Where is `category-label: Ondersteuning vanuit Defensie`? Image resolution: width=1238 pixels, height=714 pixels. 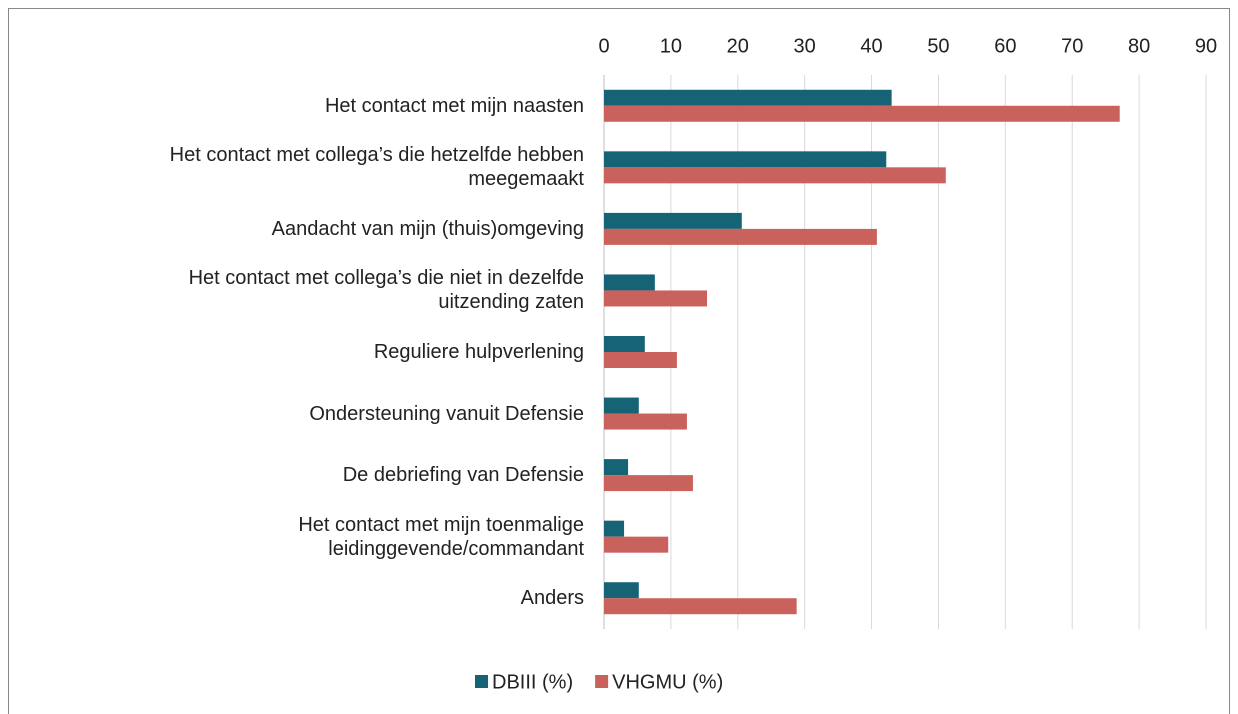 category-label: Ondersteuning vanuit Defensie is located at coordinates (446, 413).